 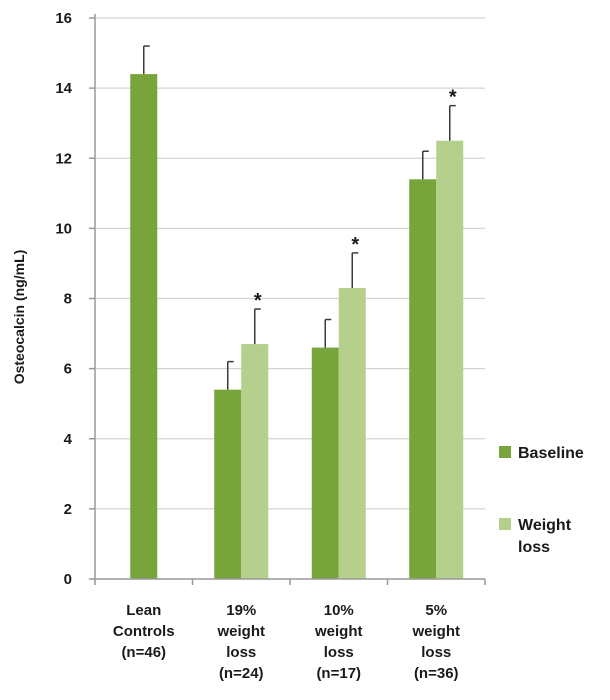 I want to click on category-label: 10% weight loss (n=17), so click(x=338, y=642).